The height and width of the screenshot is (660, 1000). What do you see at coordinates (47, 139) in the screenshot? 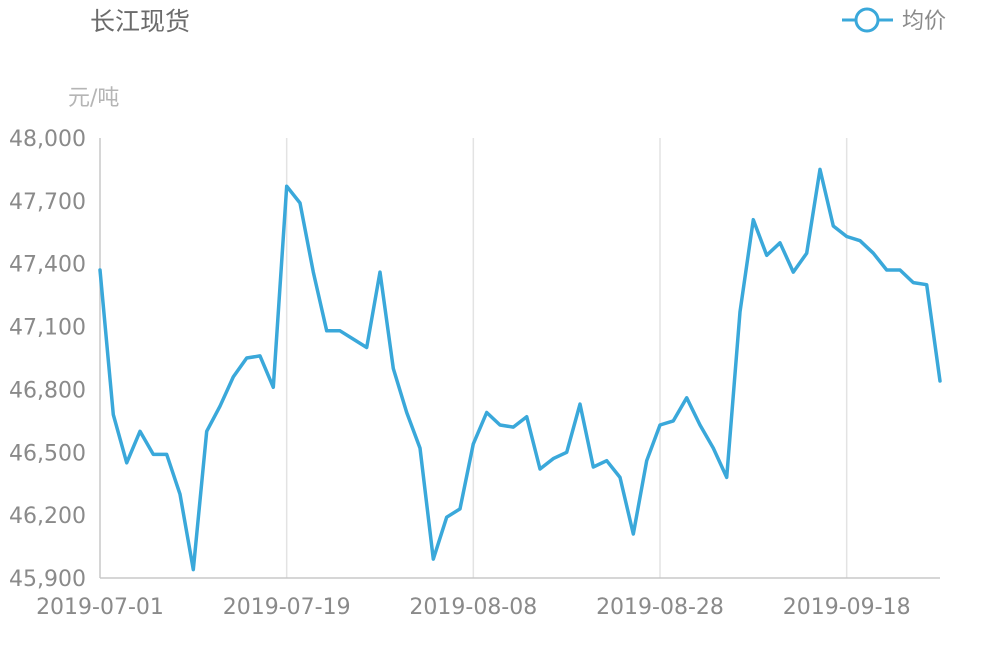
I see `y-tick-label: 48,000` at bounding box center [47, 139].